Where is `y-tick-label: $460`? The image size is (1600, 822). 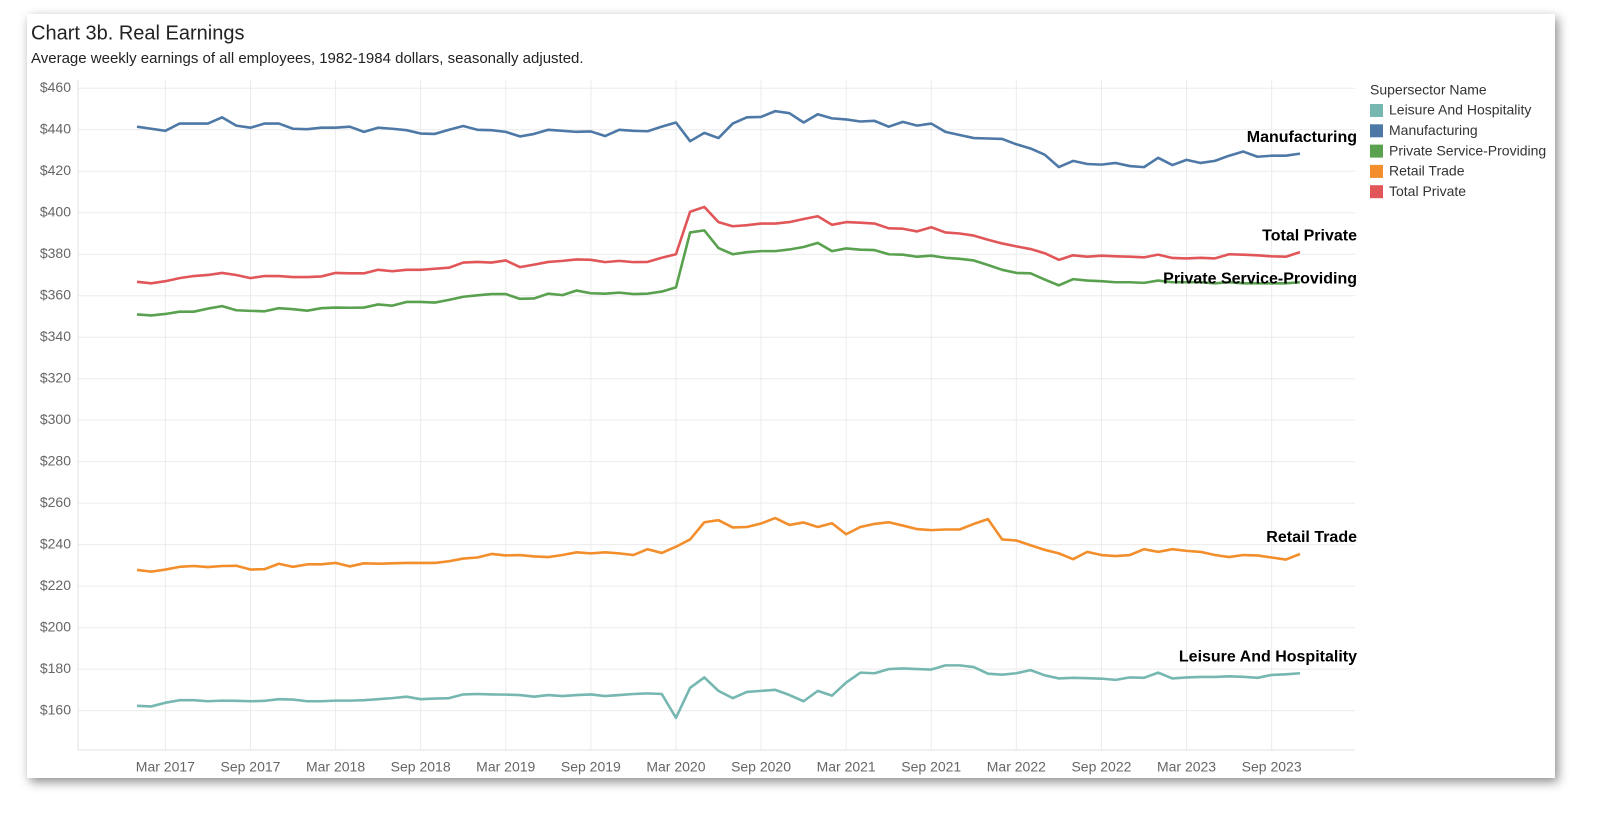 y-tick-label: $460 is located at coordinates (55, 87).